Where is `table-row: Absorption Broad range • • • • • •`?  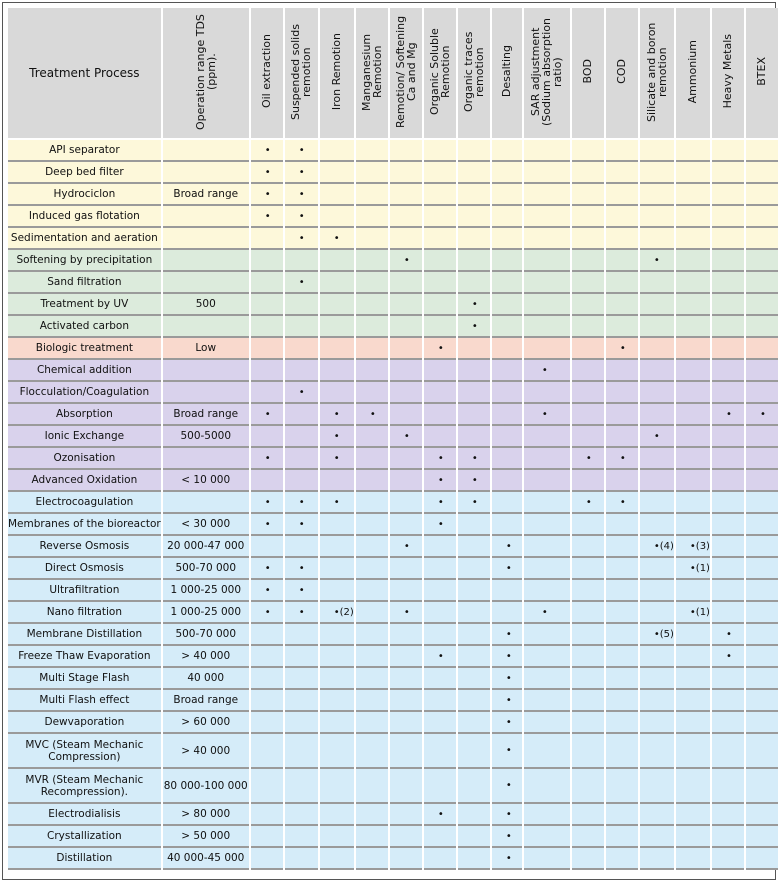
table-row: Absorption Broad range • • • • • • is located at coordinates (393, 415).